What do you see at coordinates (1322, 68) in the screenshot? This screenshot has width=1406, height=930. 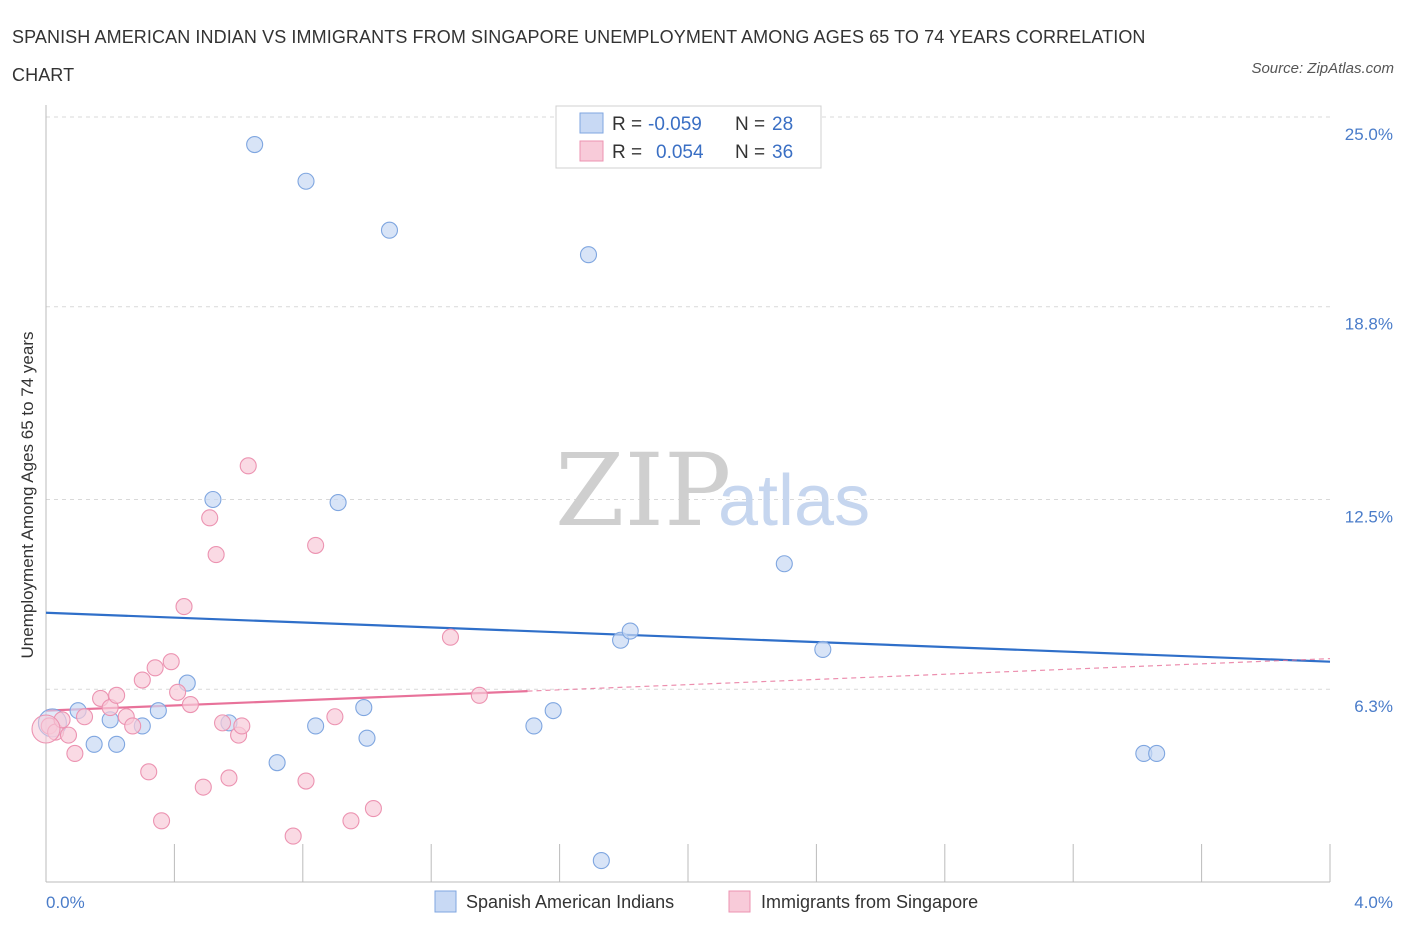 I see `source-credit: Source: ZipAtlas.com` at bounding box center [1322, 68].